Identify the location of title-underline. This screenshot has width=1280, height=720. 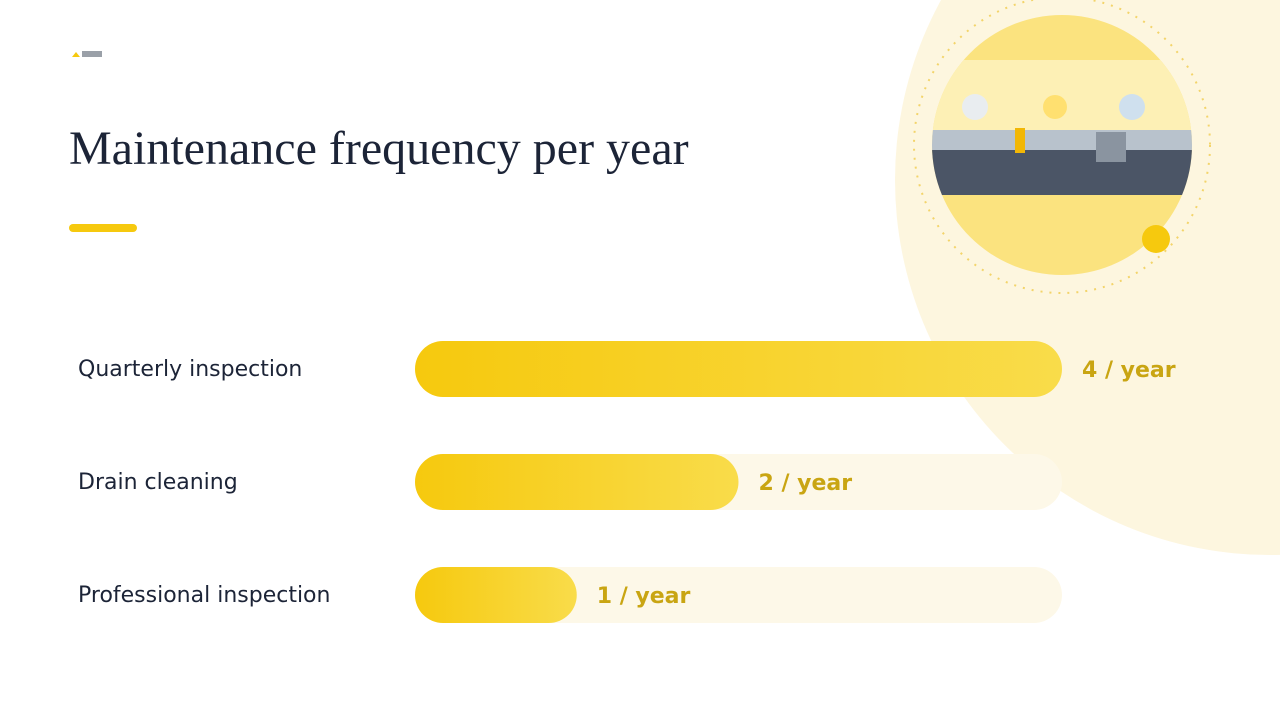
(103, 228).